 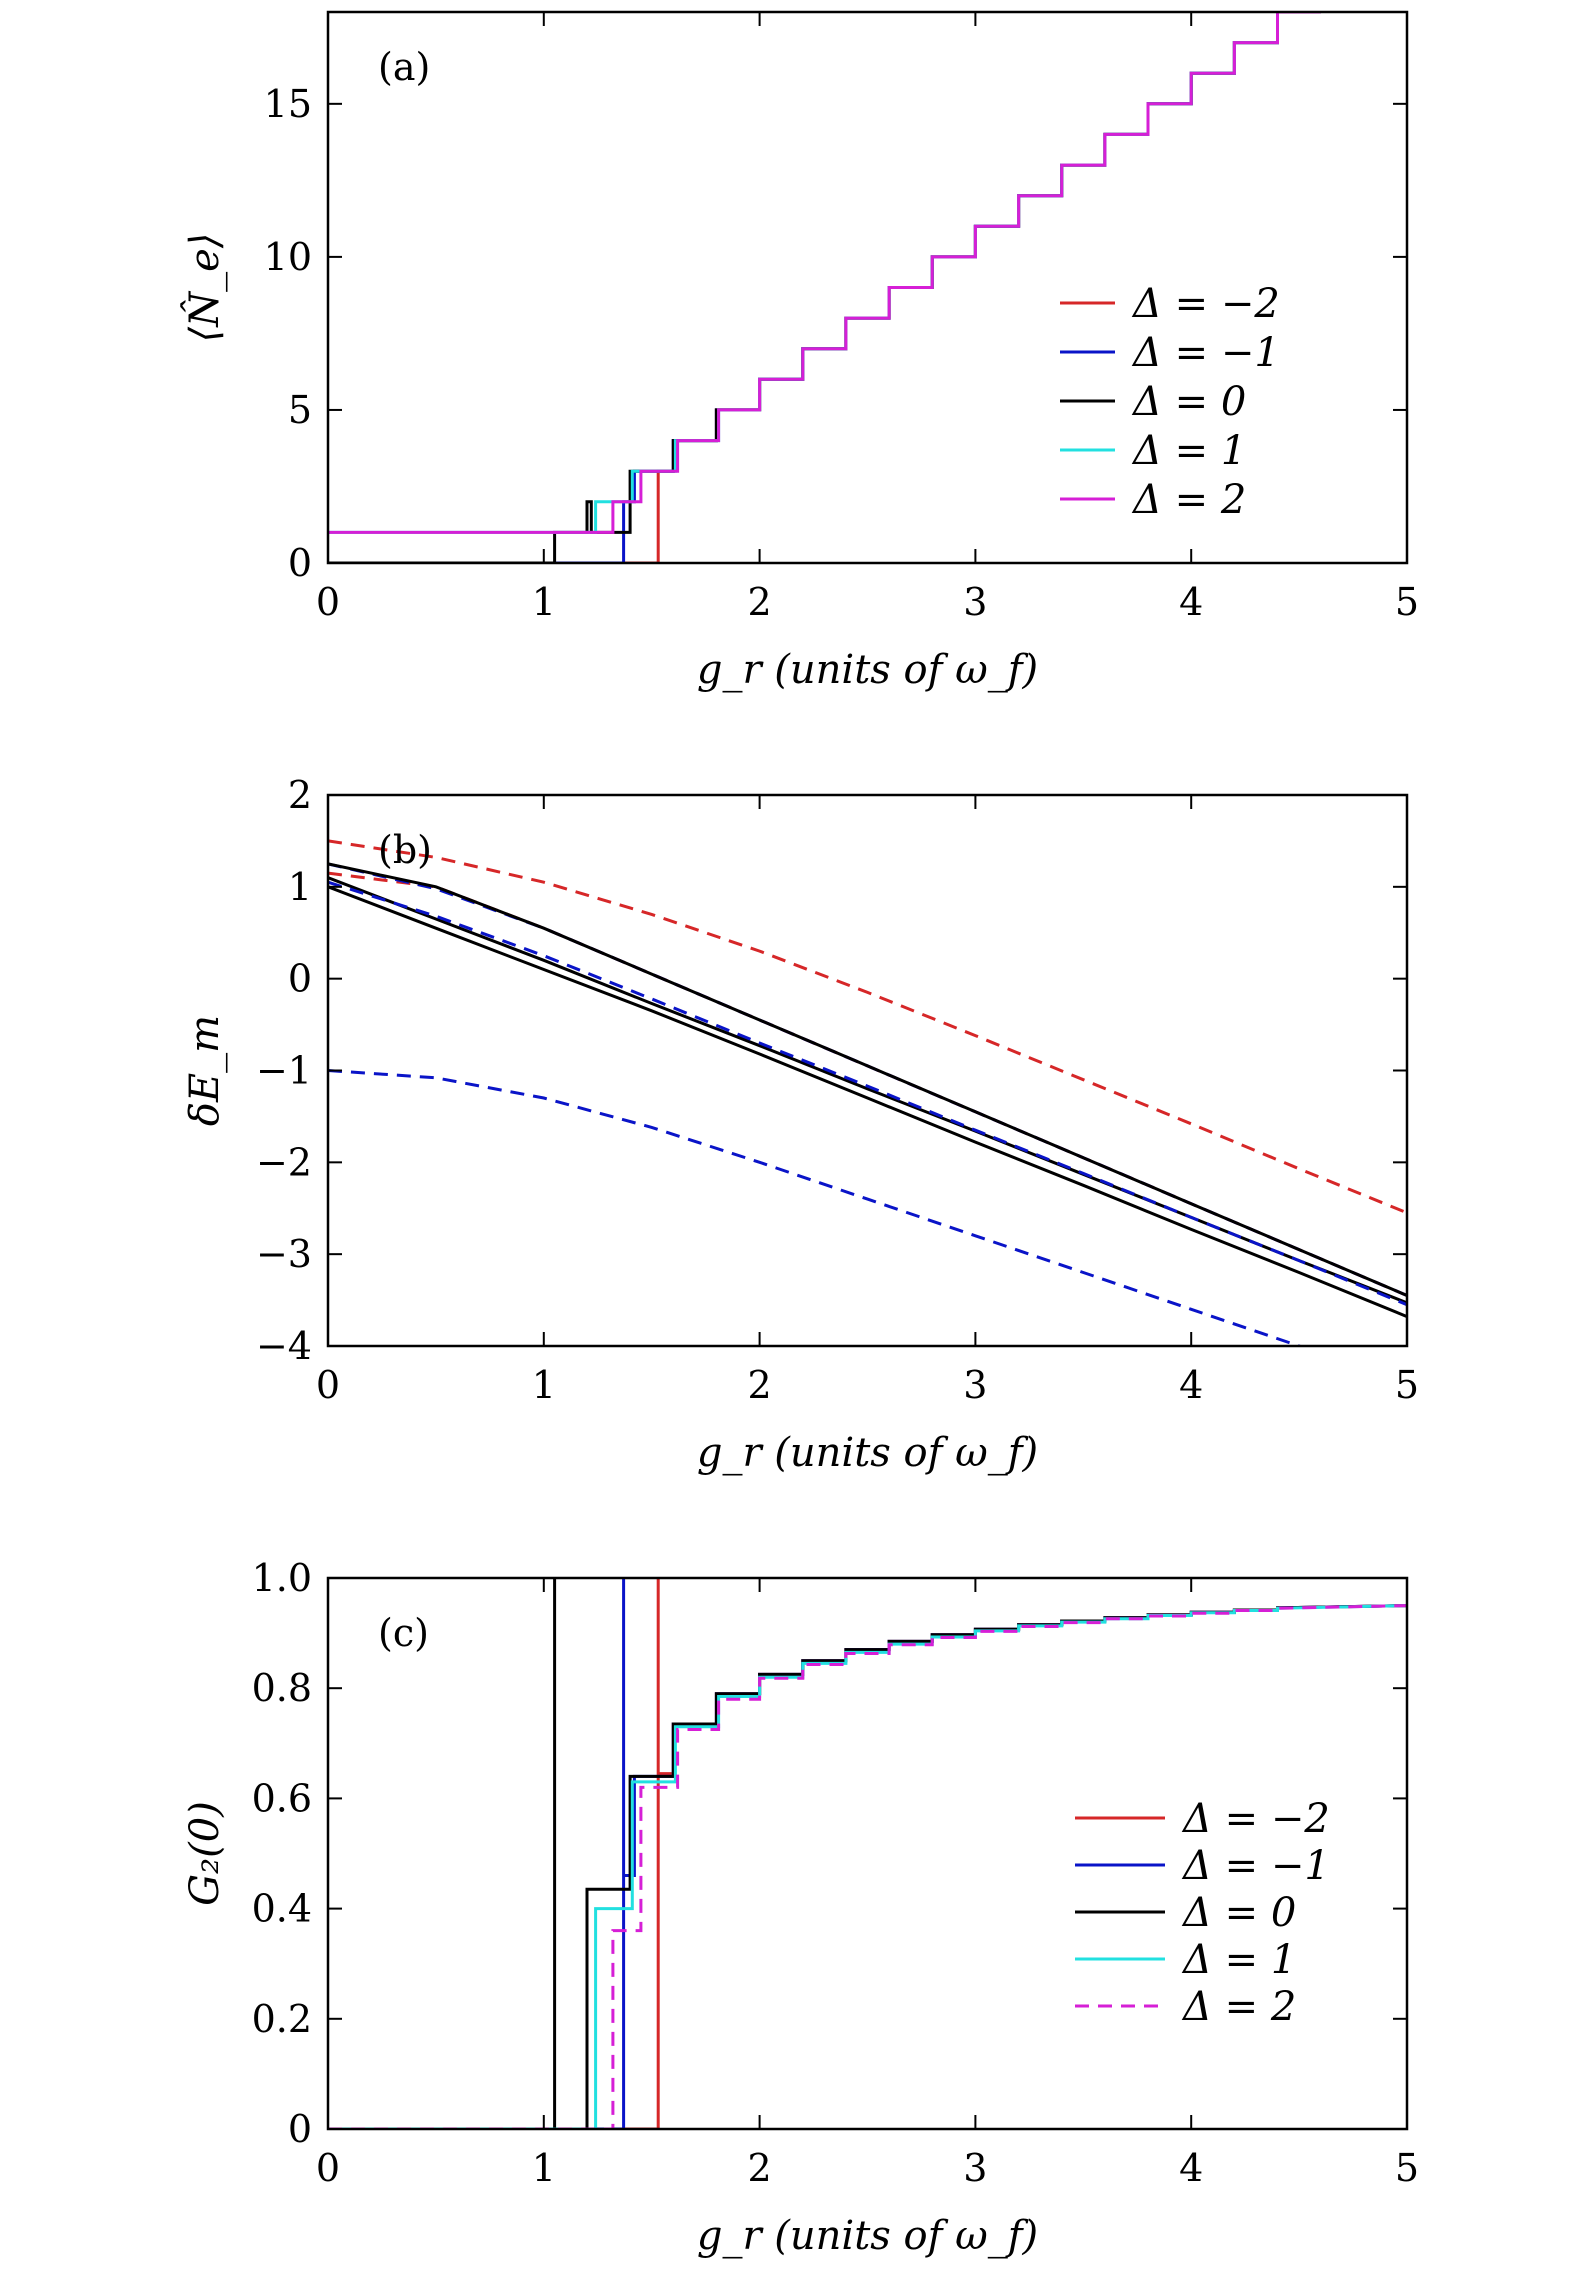 I want to click on y-tick-label: 0.6, so click(x=282, y=1798).